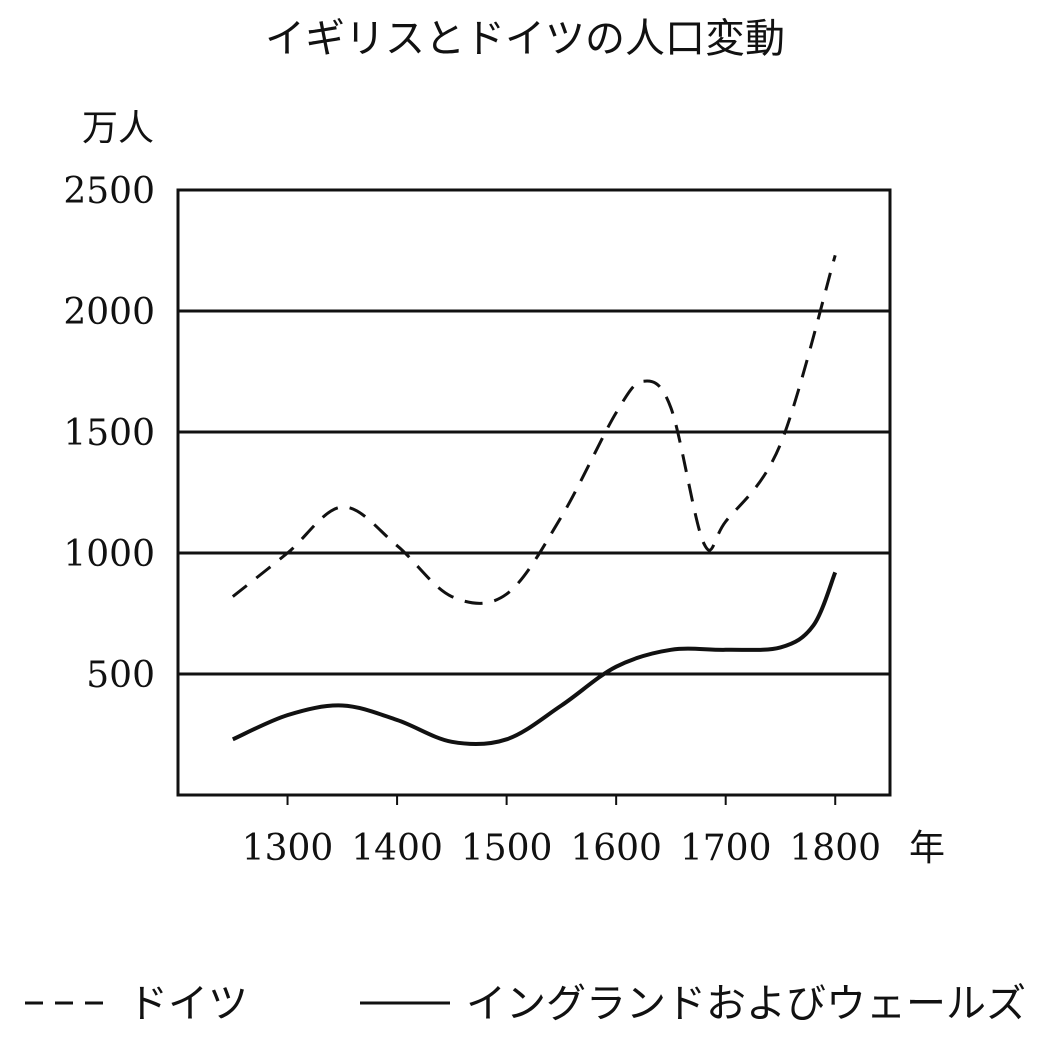  I want to click on x-tick-label: 1500, so click(507, 848).